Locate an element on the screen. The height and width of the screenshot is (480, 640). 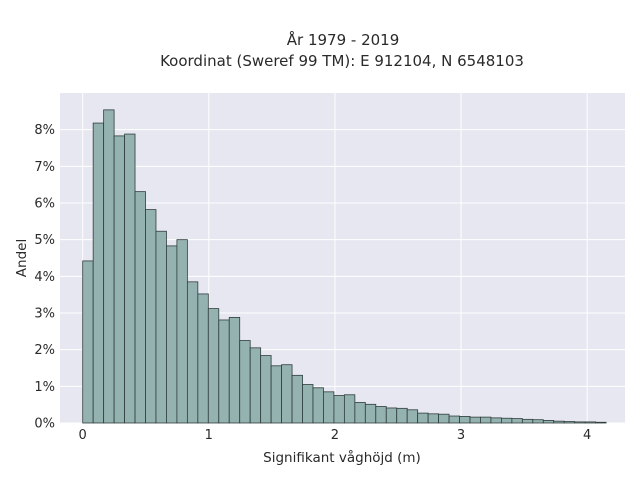
y-tick-label: 3% is located at coordinates (44, 314).